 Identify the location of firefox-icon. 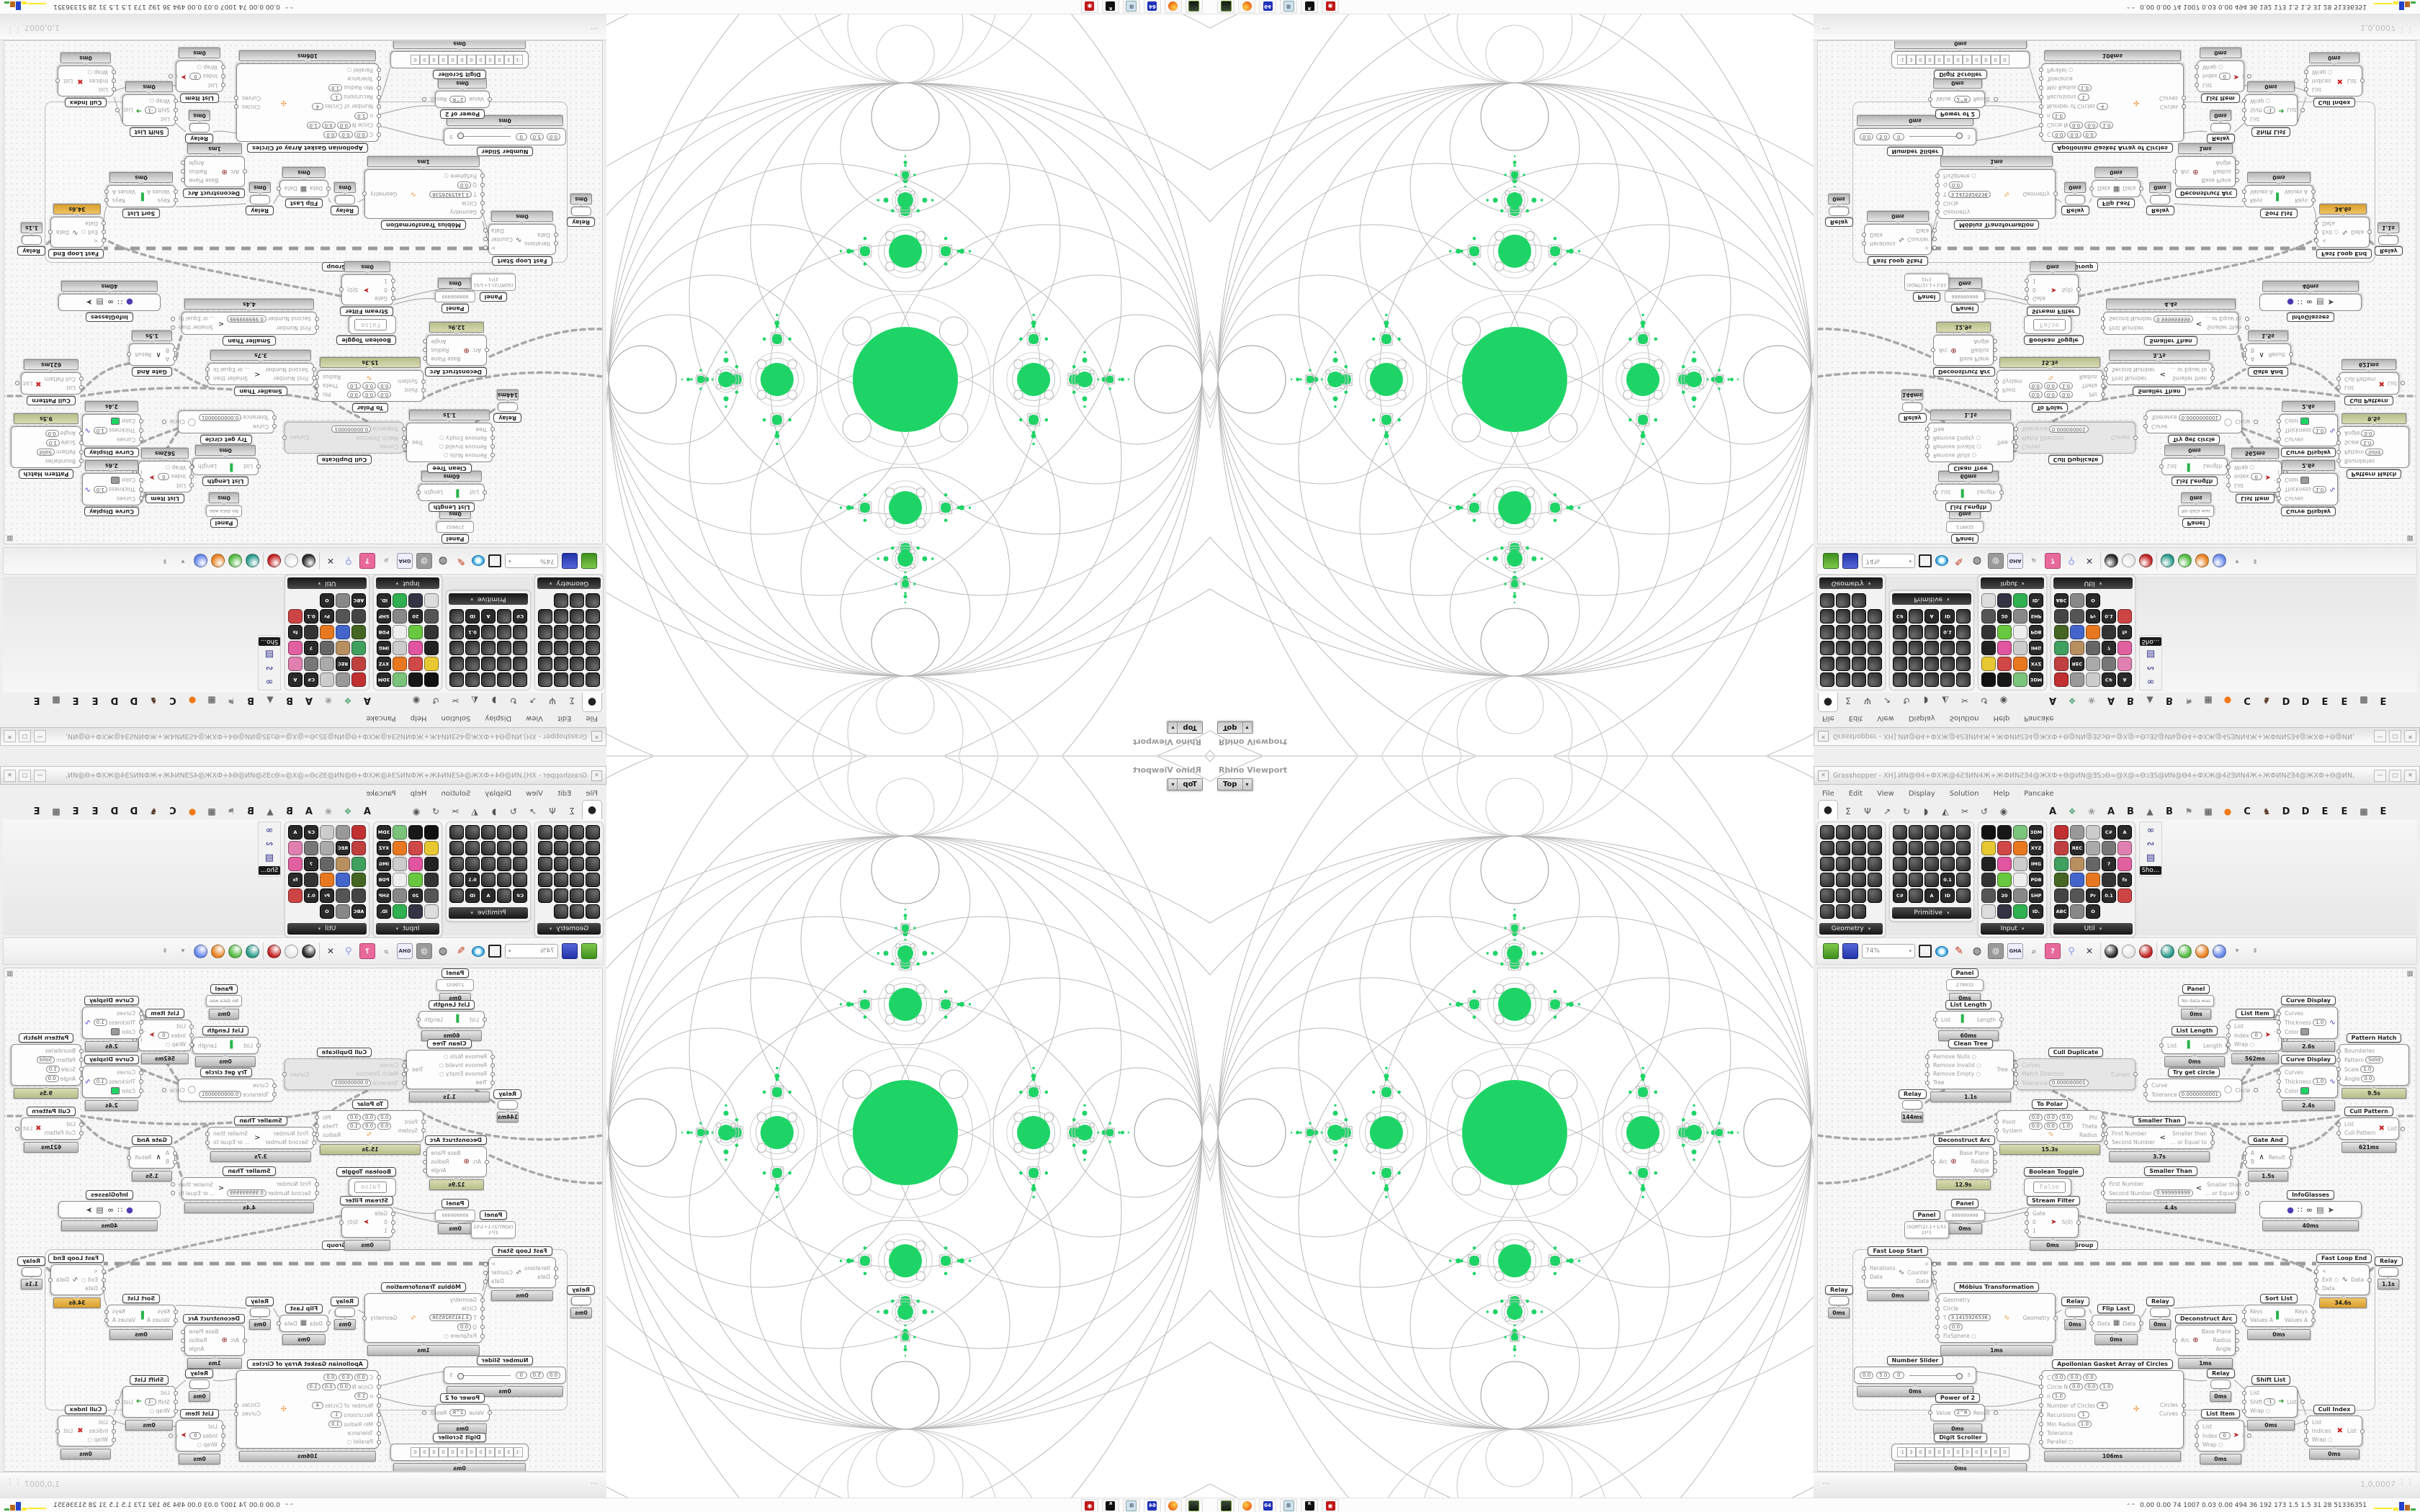
(1173, 7).